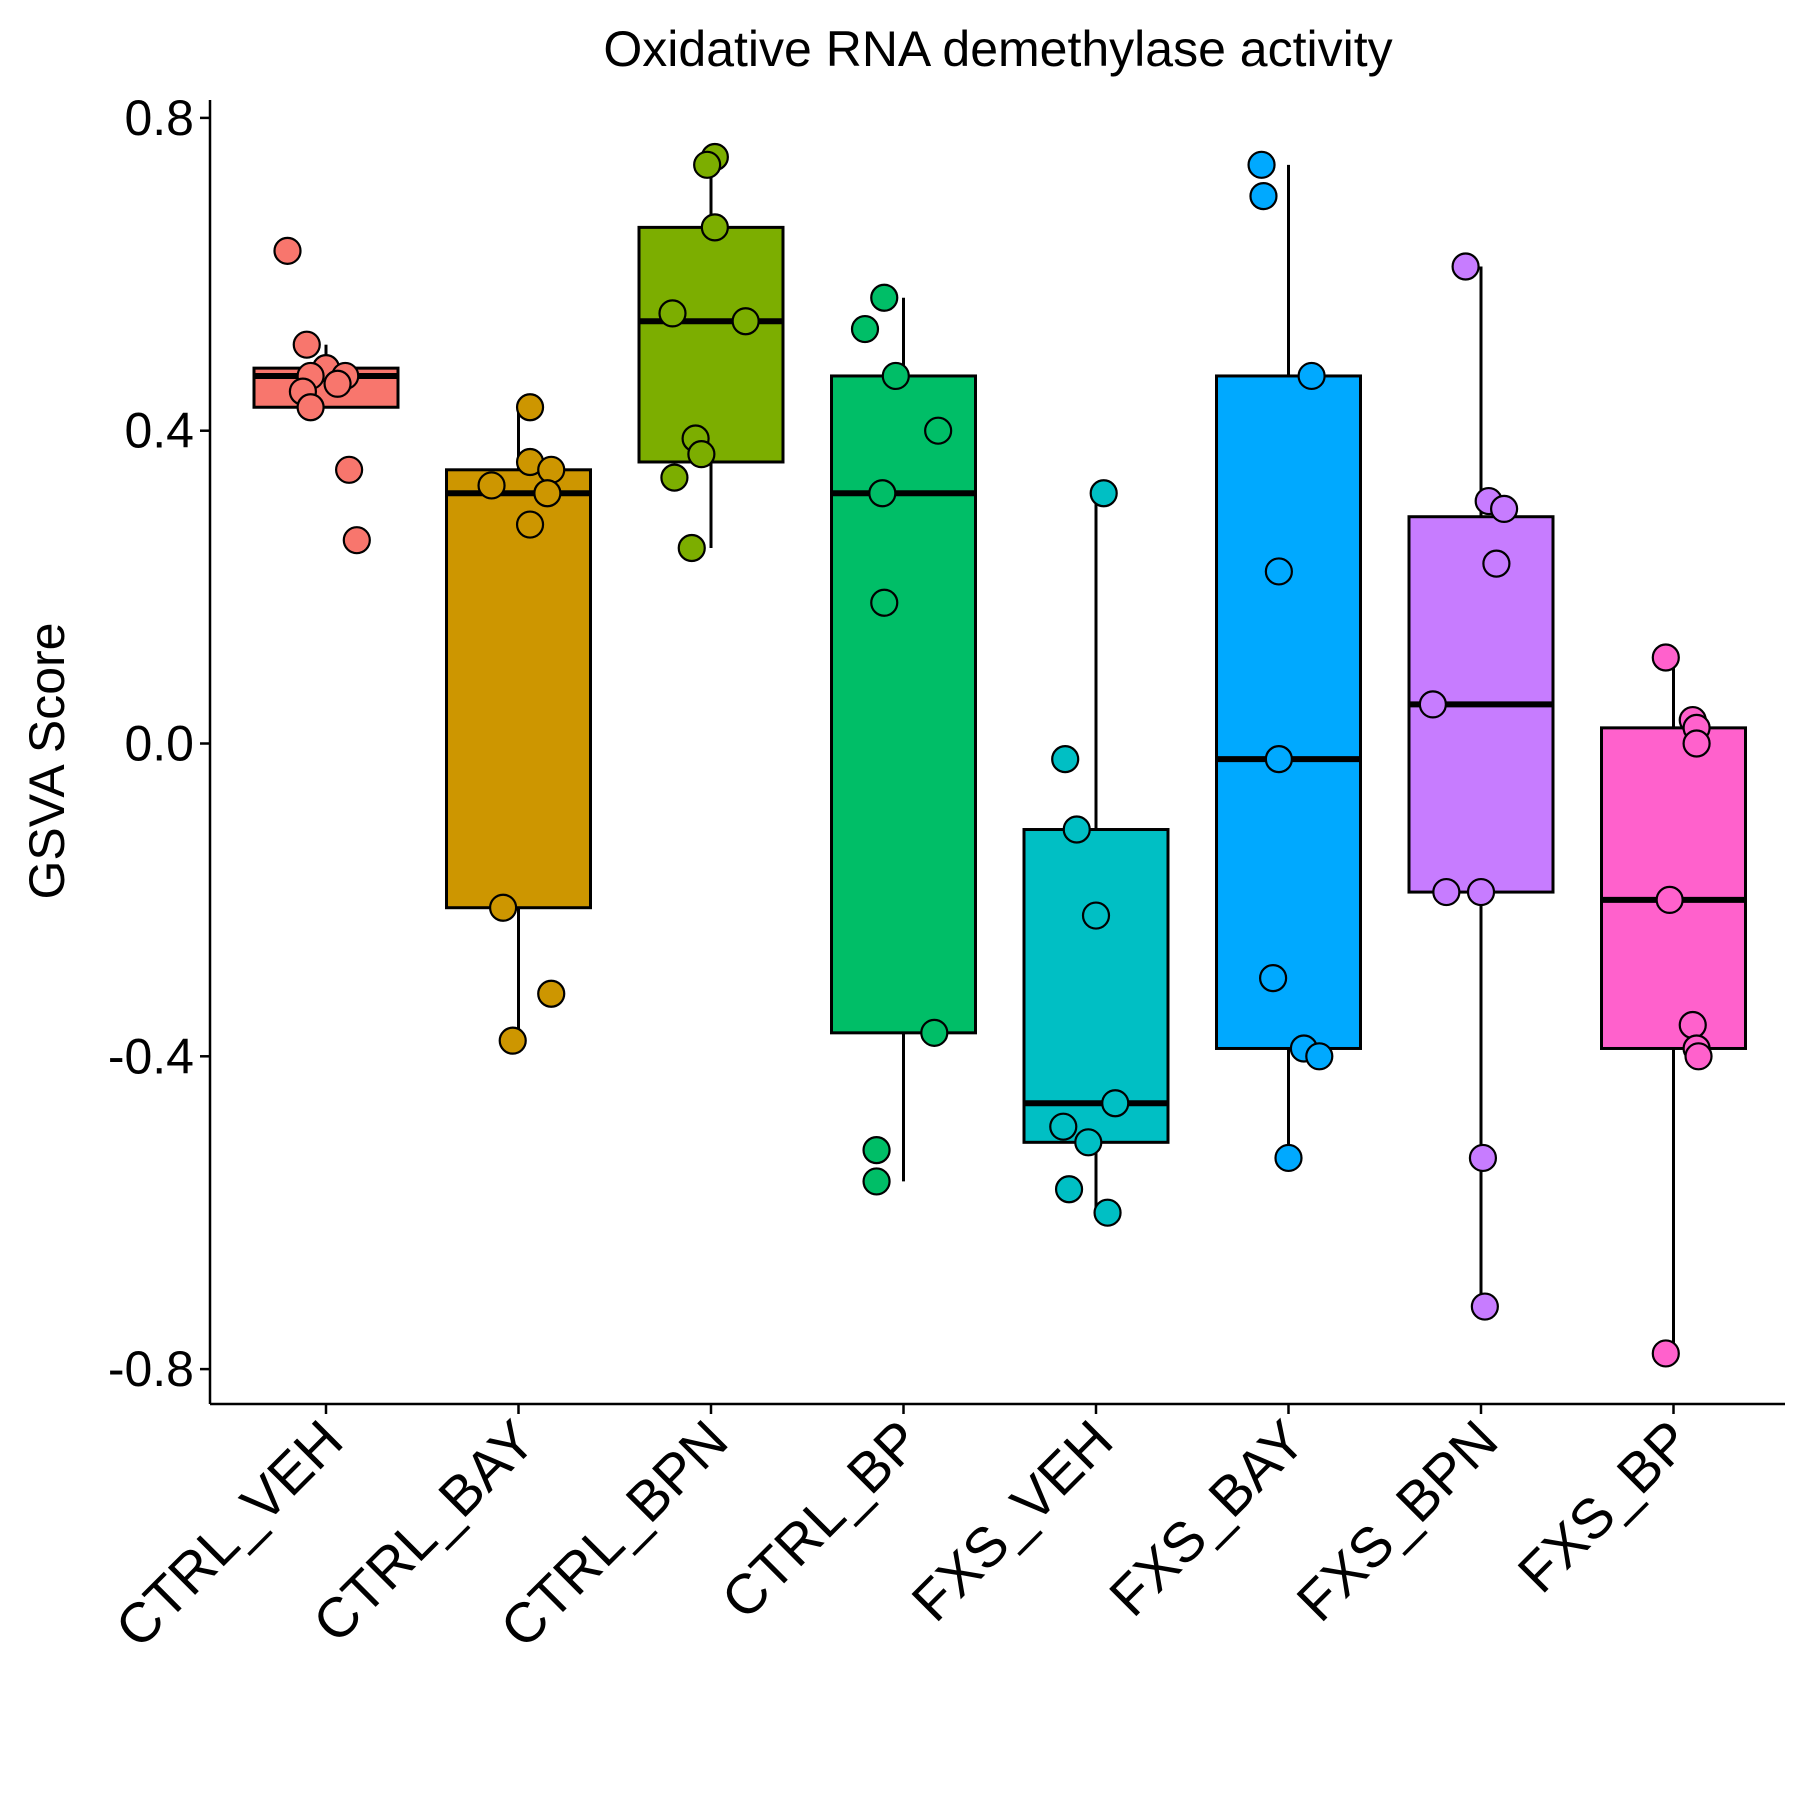  I want to click on x-tick-label: FXS_BAY, so click(1207, 1518).